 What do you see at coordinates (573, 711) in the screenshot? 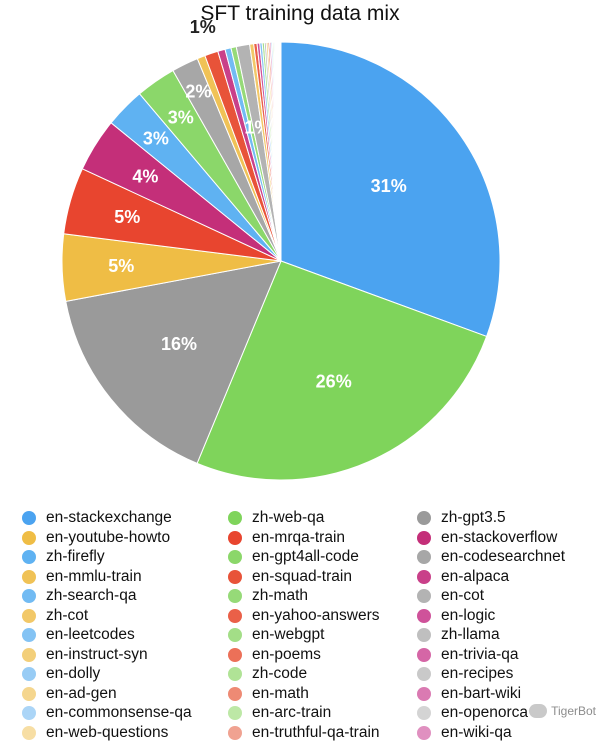
I see `watermark-text: TigerBot` at bounding box center [573, 711].